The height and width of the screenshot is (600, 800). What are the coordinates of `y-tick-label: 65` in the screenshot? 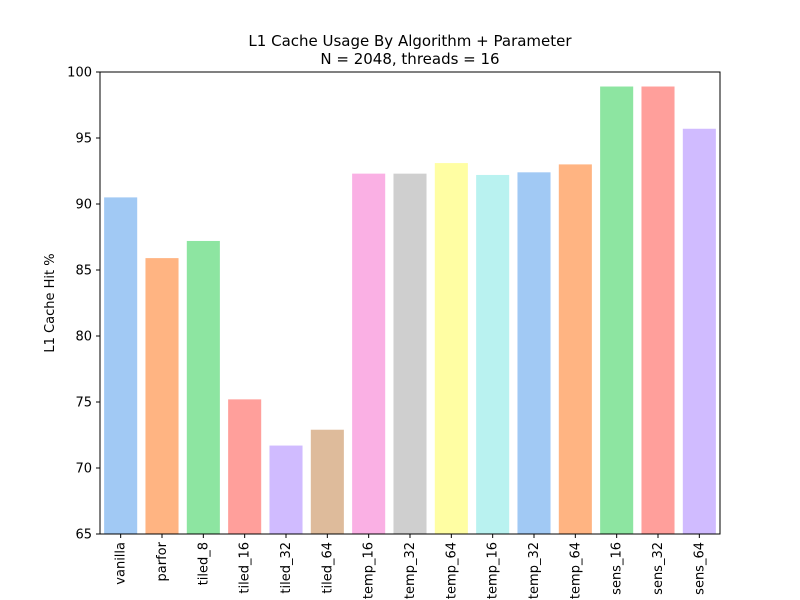 It's located at (83, 535).